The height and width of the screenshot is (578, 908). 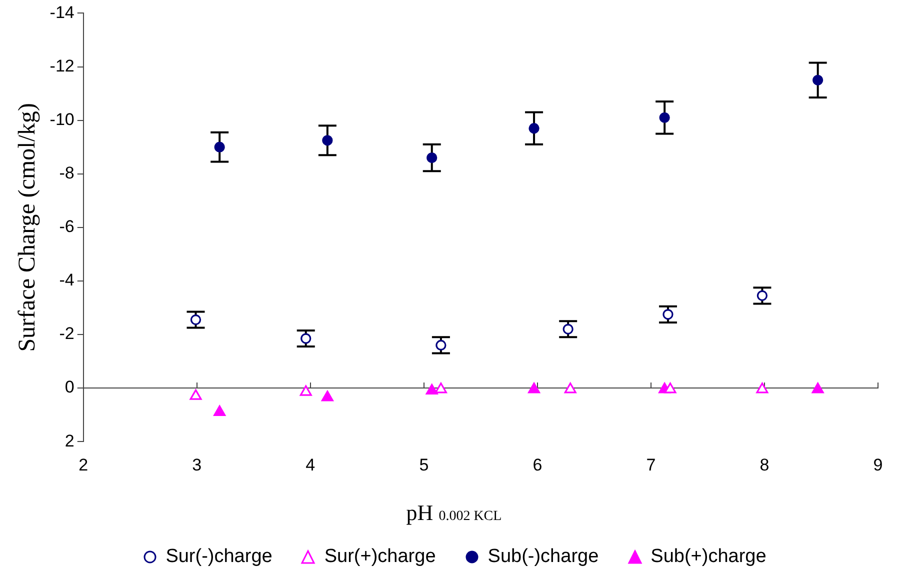 I want to click on y-axis-title: Surface Charge (cmol/kg), so click(x=27, y=227).